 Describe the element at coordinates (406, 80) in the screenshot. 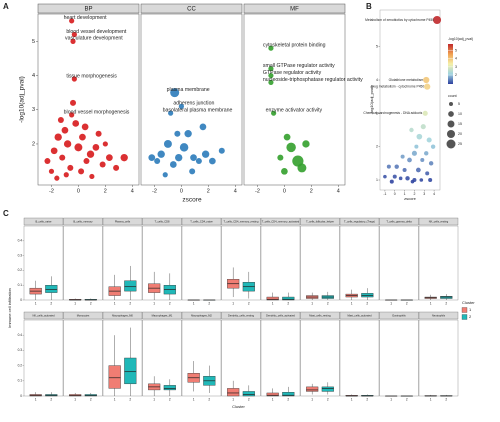

I see `point-label: Glutathione metabolism` at that location.